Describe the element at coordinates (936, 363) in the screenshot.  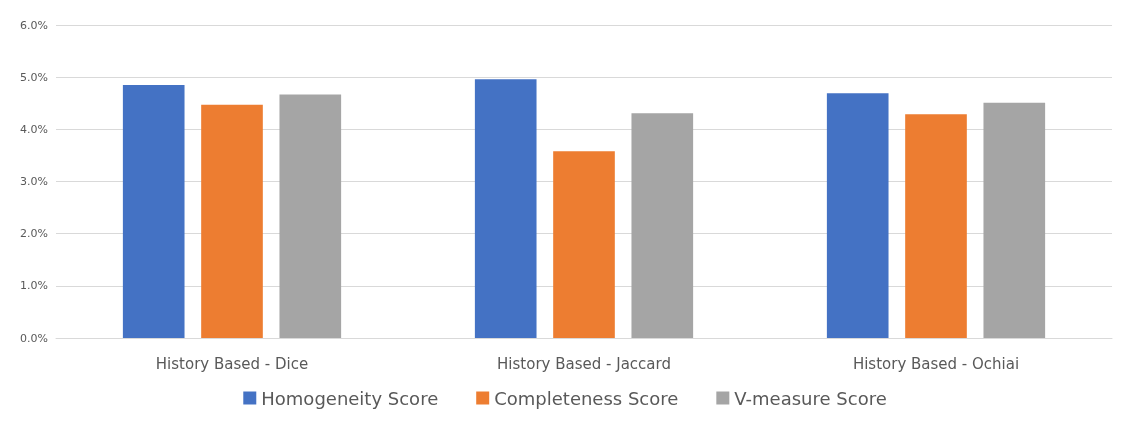
I see `x-tick-label: History Based - Ochiai` at that location.